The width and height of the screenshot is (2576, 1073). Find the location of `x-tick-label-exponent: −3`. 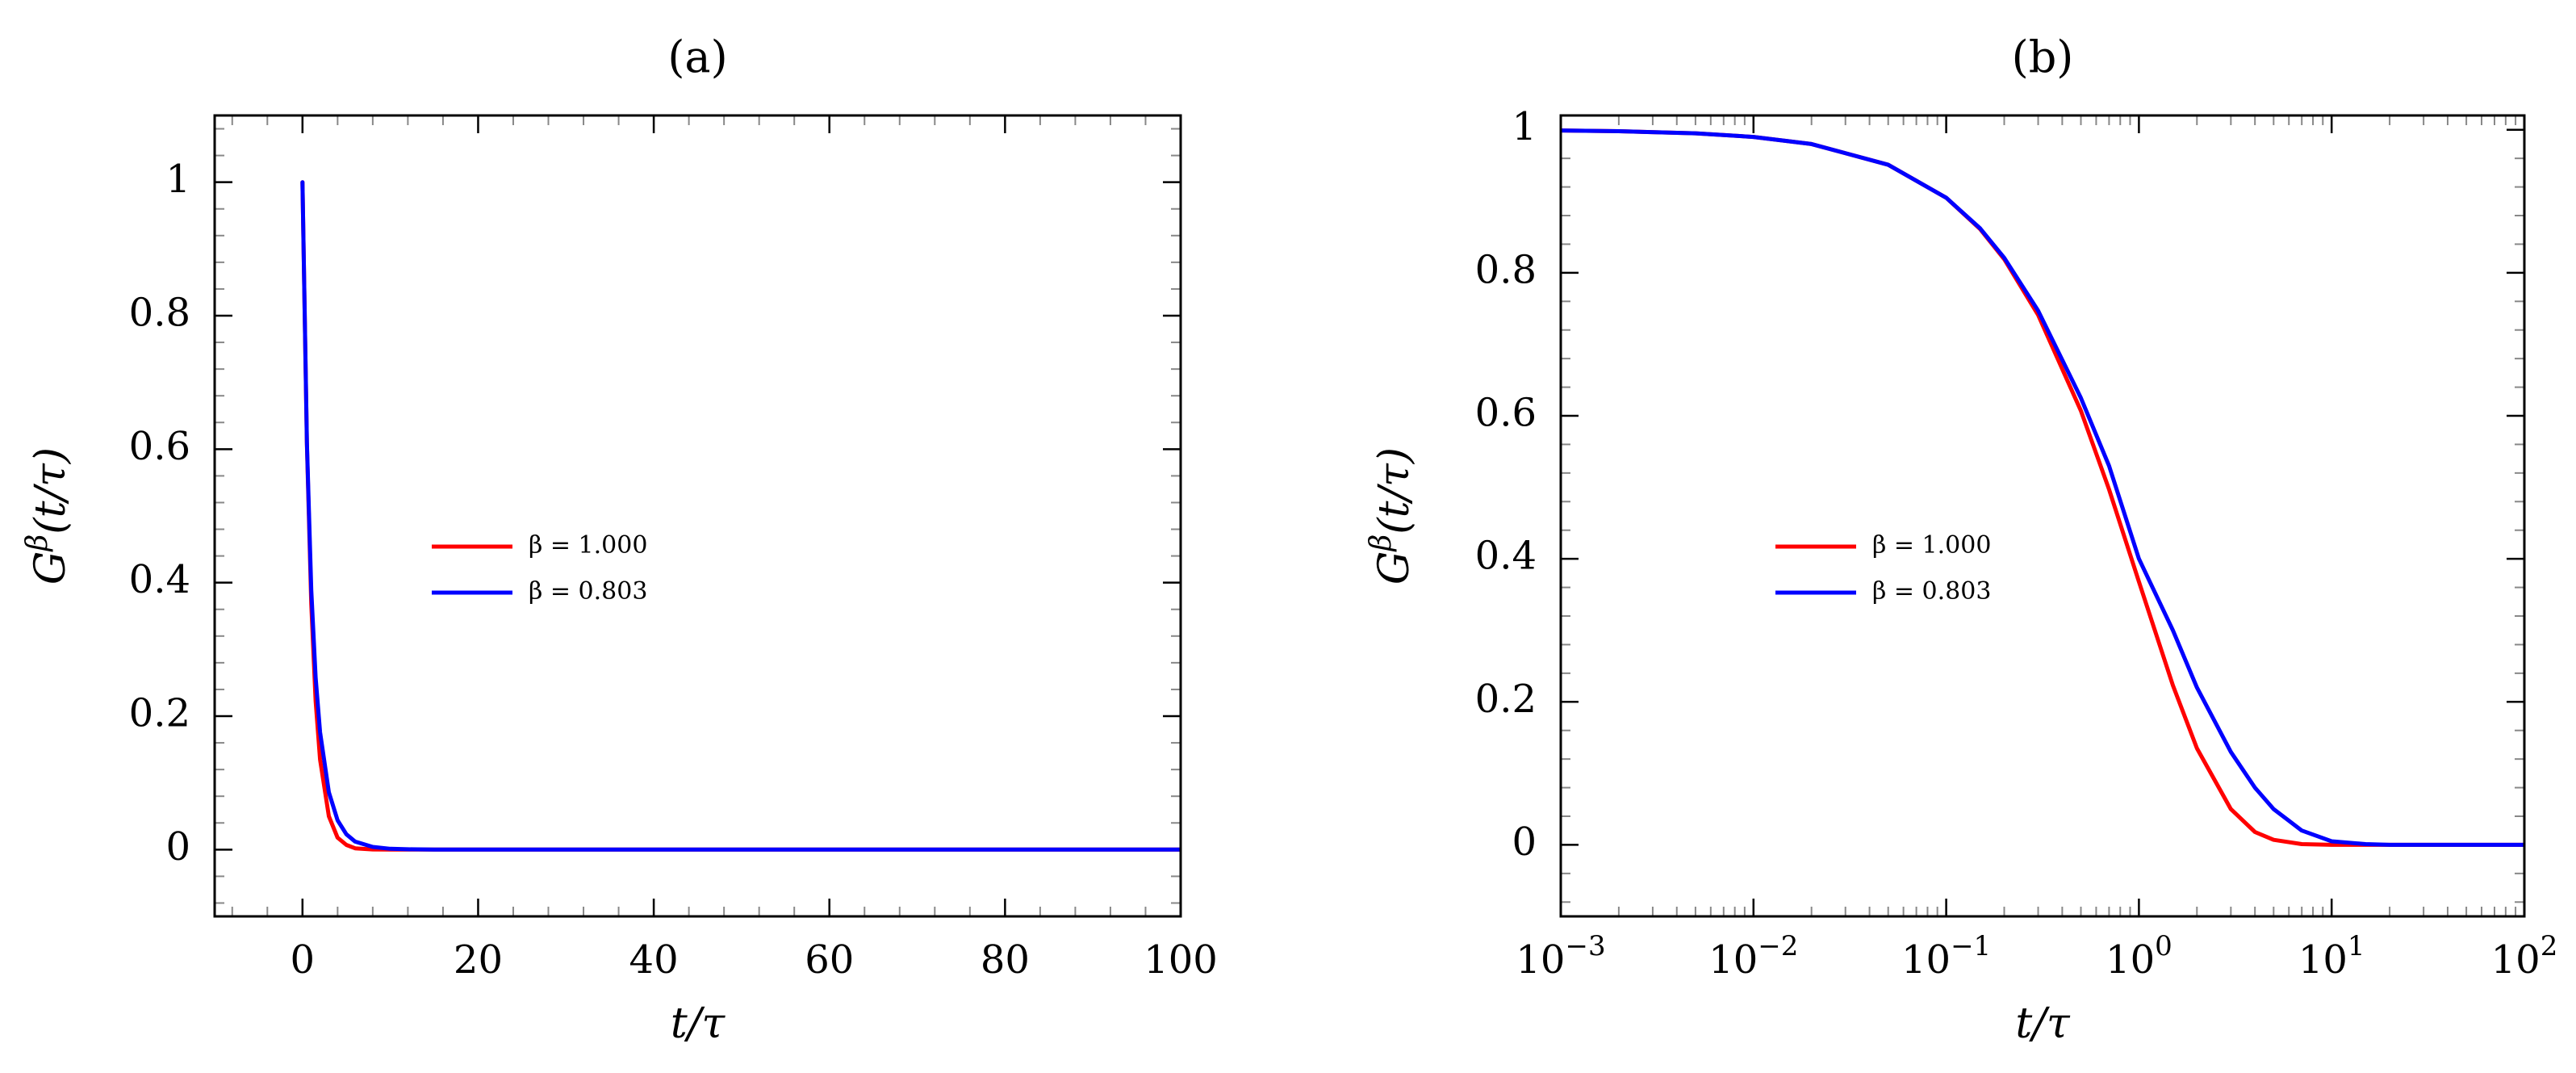

x-tick-label-exponent: −3 is located at coordinates (1585, 946).